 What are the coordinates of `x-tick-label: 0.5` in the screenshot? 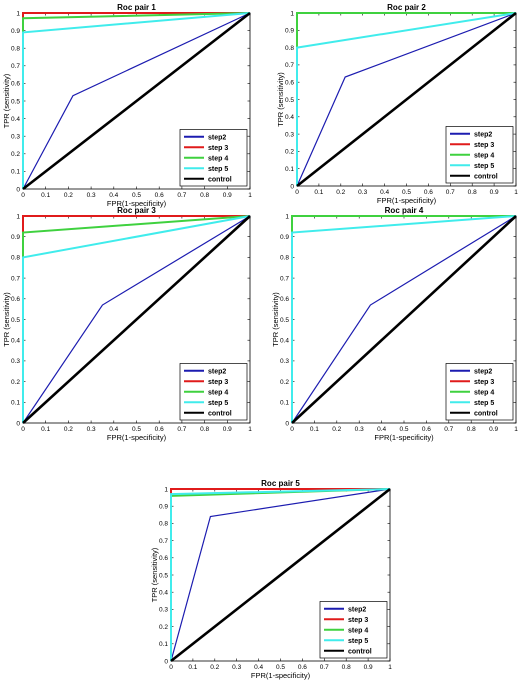 It's located at (280, 667).